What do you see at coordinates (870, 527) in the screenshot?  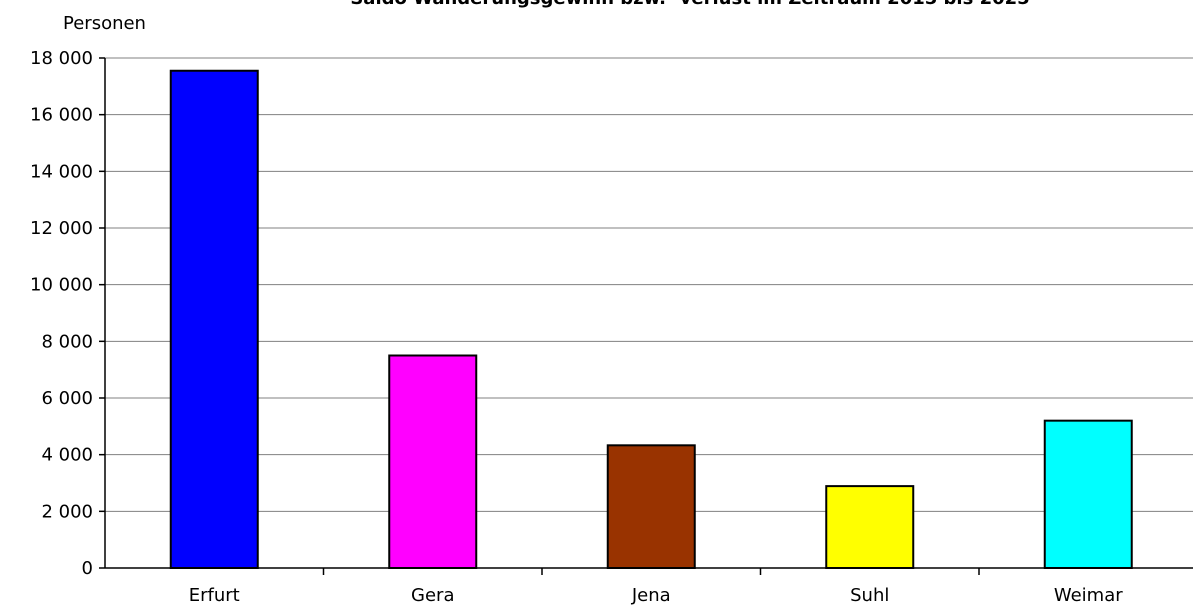 I see `bar-suhl` at bounding box center [870, 527].